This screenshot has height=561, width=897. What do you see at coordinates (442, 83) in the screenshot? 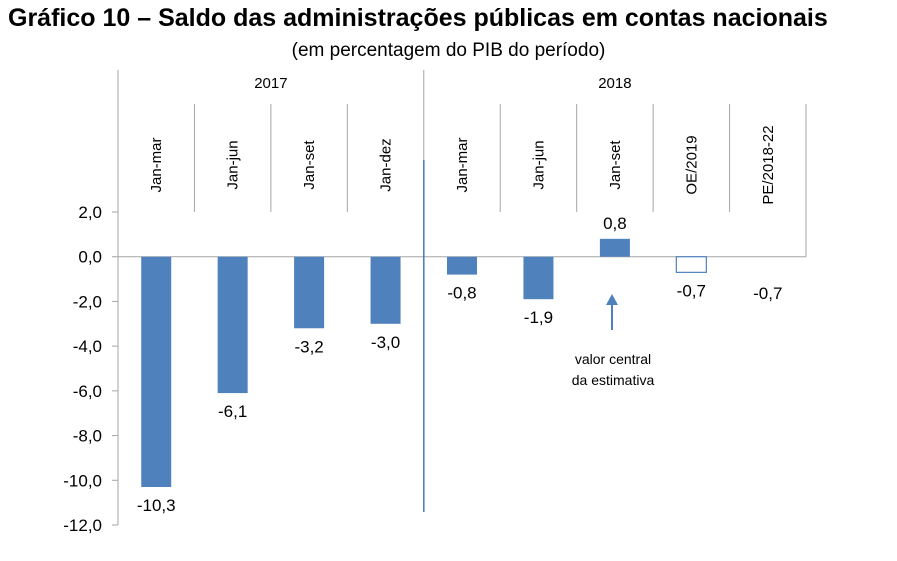
I see `group-labels: 2017 2018` at bounding box center [442, 83].